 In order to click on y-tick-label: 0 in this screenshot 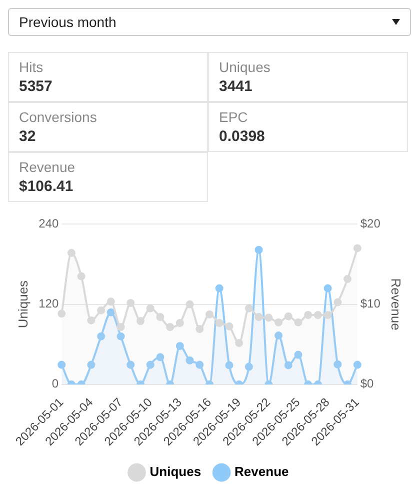, I will do `click(55, 383)`.